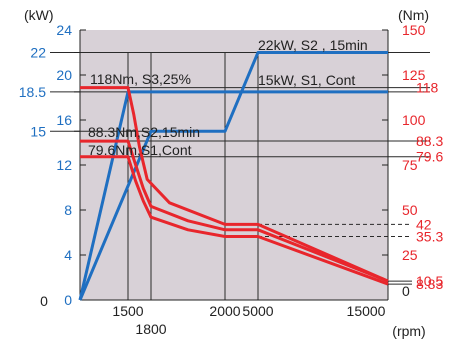 The height and width of the screenshot is (340, 459). What do you see at coordinates (424, 224) in the screenshot?
I see `right-tick-label: 42` at bounding box center [424, 224].